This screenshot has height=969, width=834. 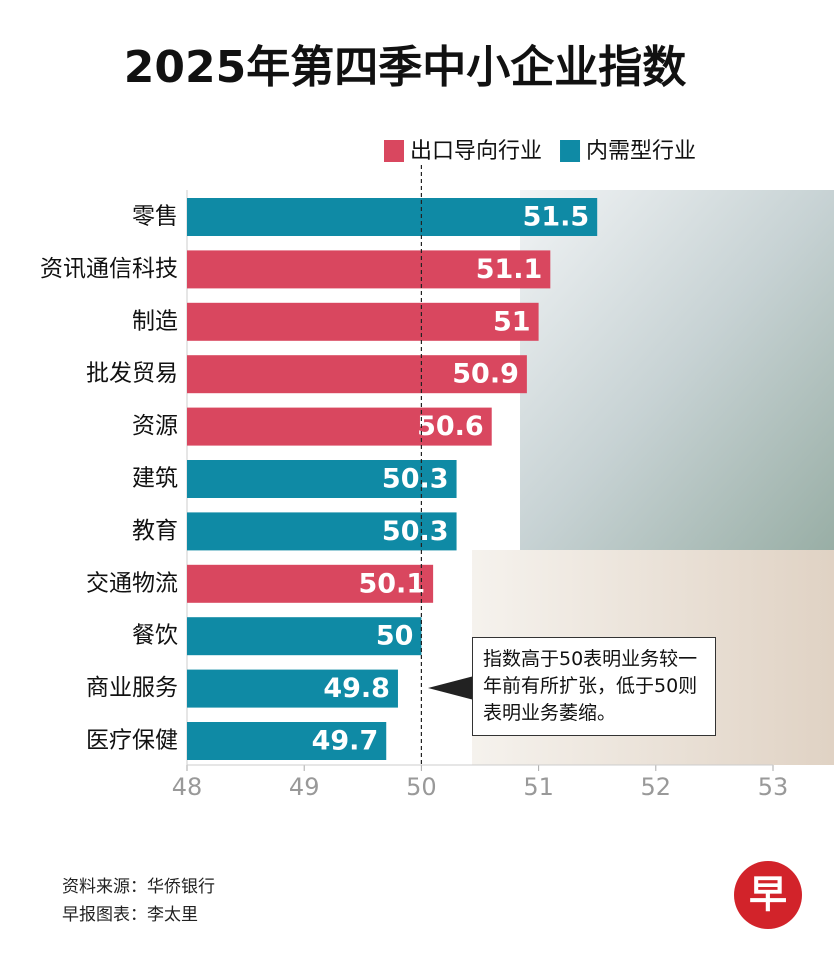 What do you see at coordinates (132, 741) in the screenshot?
I see `y-tick-label: 医疗保健` at bounding box center [132, 741].